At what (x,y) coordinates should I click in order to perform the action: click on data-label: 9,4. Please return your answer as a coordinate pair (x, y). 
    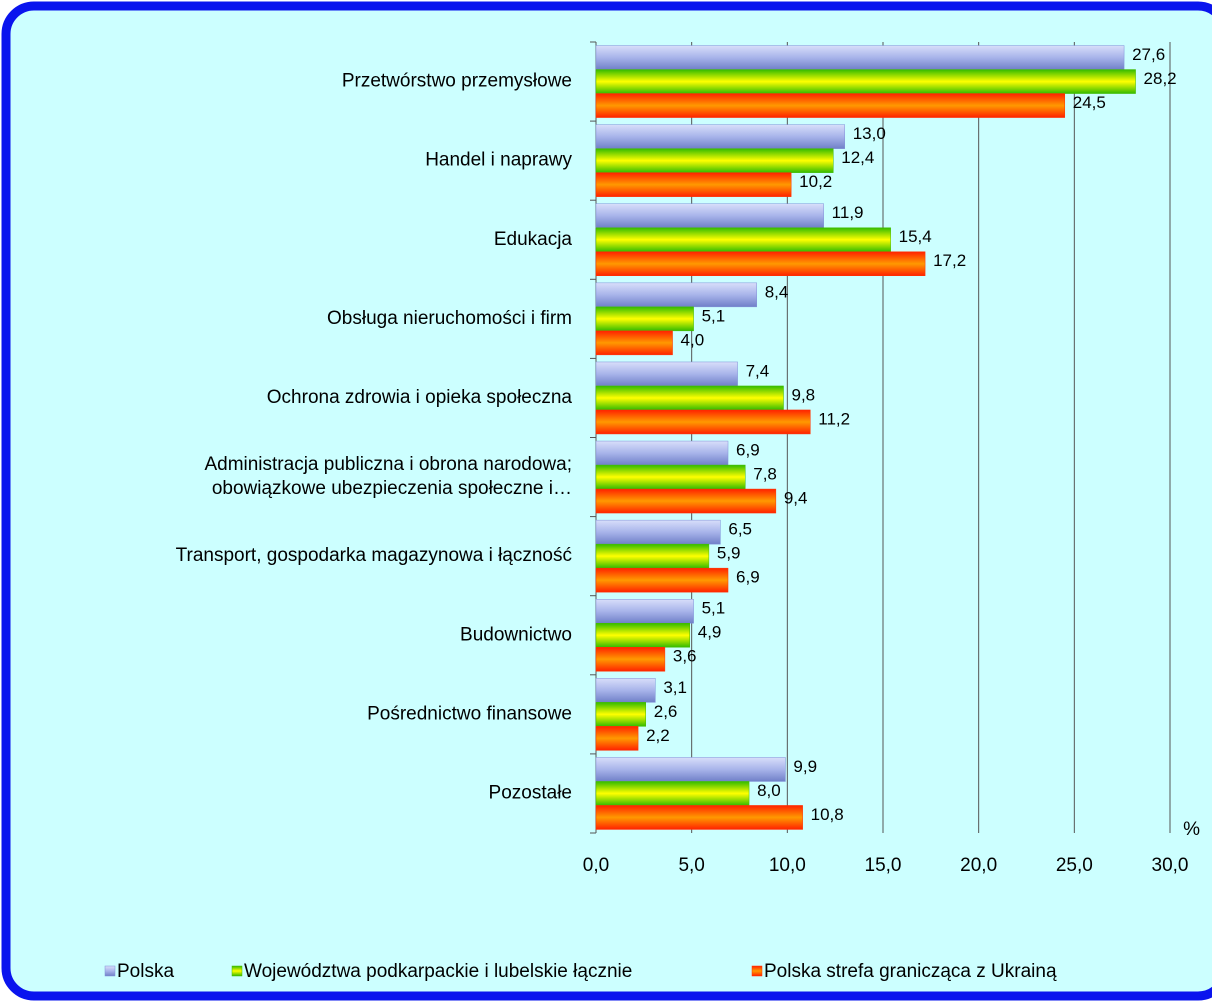
    Looking at the image, I should click on (796, 498).